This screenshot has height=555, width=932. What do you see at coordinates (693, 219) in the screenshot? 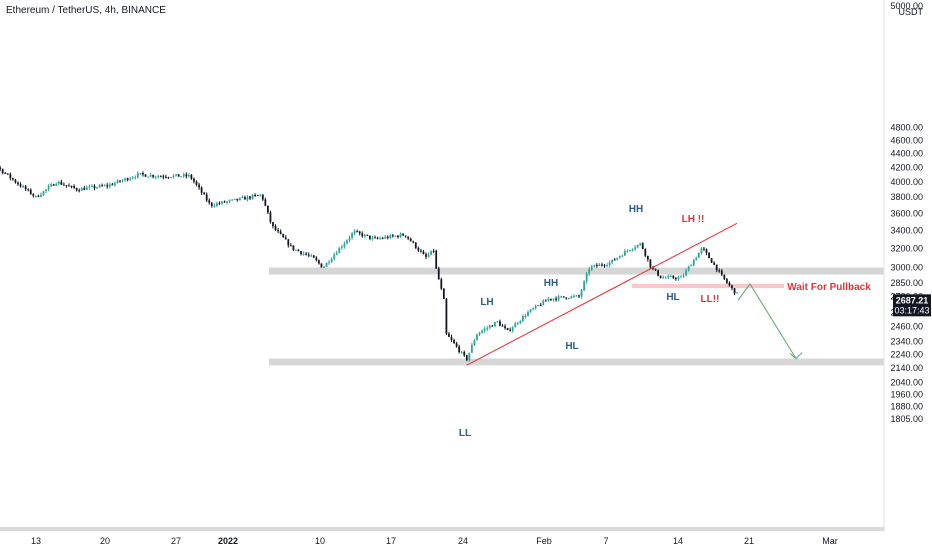
I see `annotation-lh2: LH !!` at bounding box center [693, 219].